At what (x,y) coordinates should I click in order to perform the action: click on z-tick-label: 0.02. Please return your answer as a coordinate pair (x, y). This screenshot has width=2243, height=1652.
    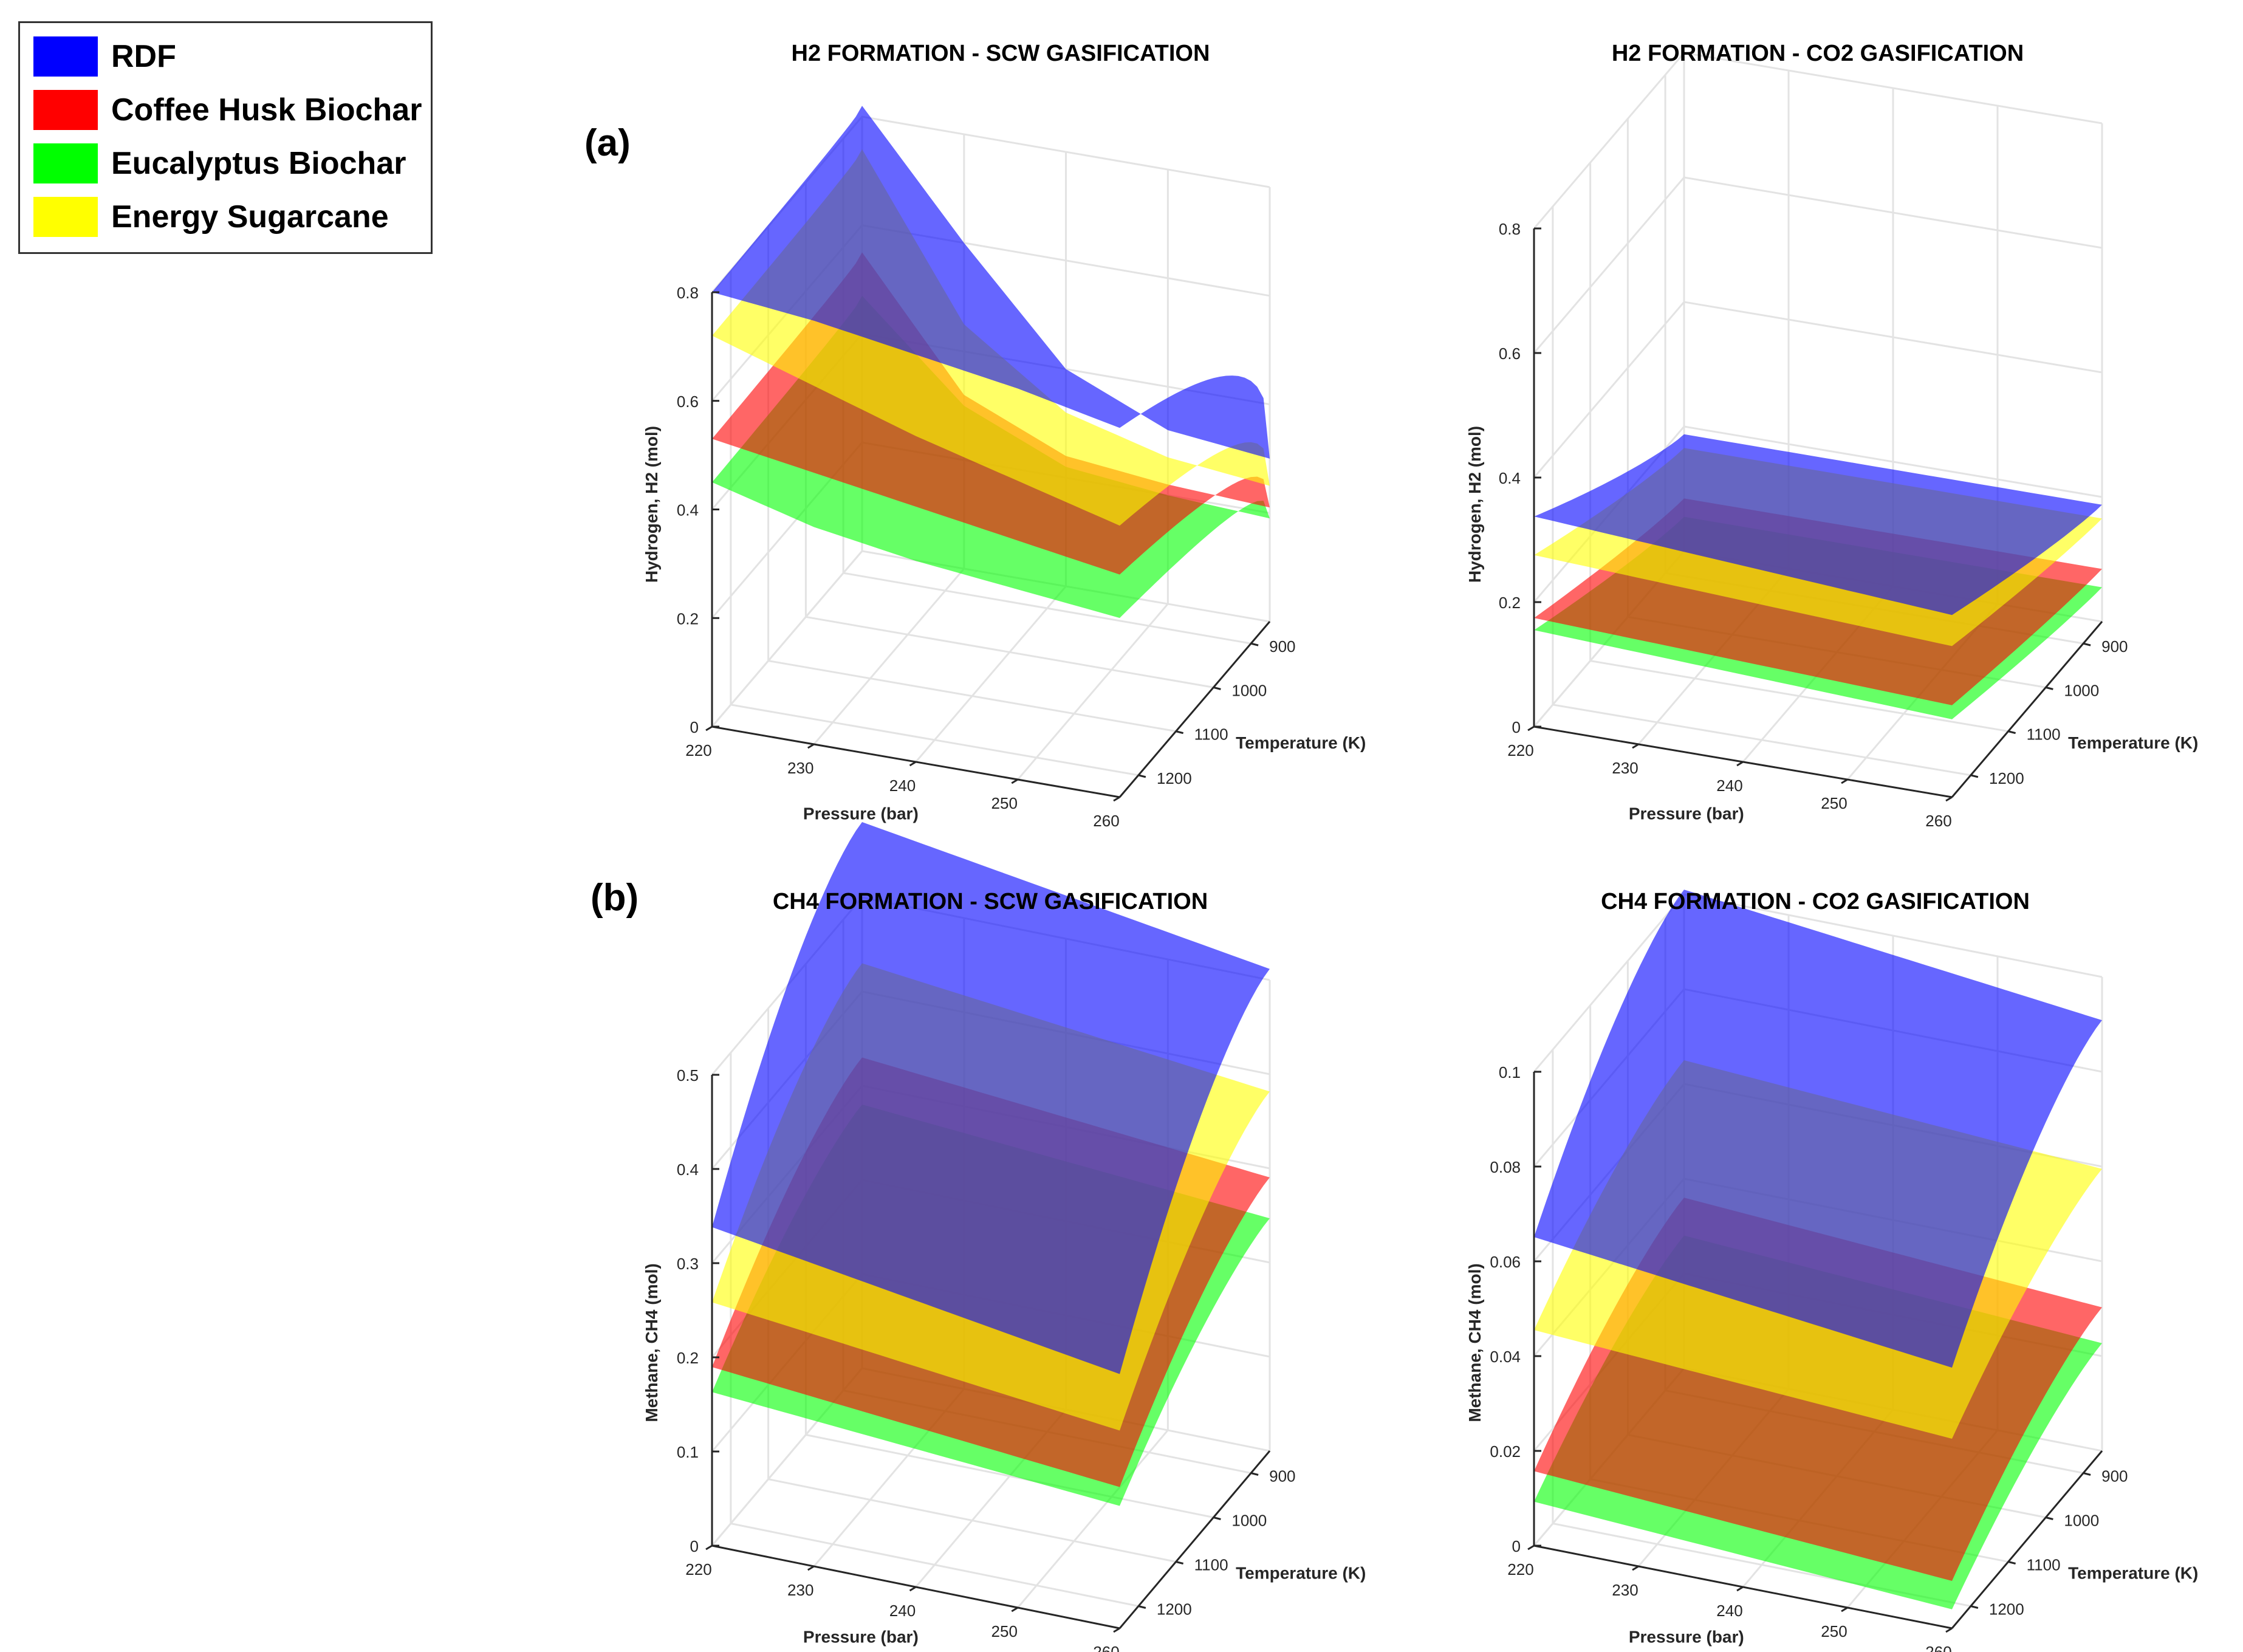
    Looking at the image, I should click on (1505, 1451).